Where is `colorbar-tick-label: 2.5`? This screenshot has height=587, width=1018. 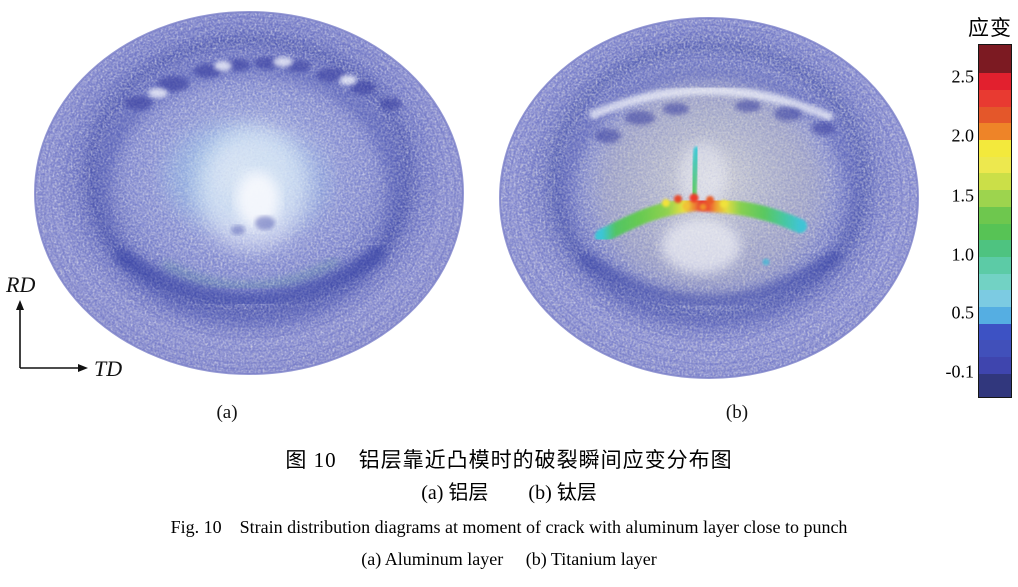
colorbar-tick-label: 2.5 is located at coordinates (963, 76).